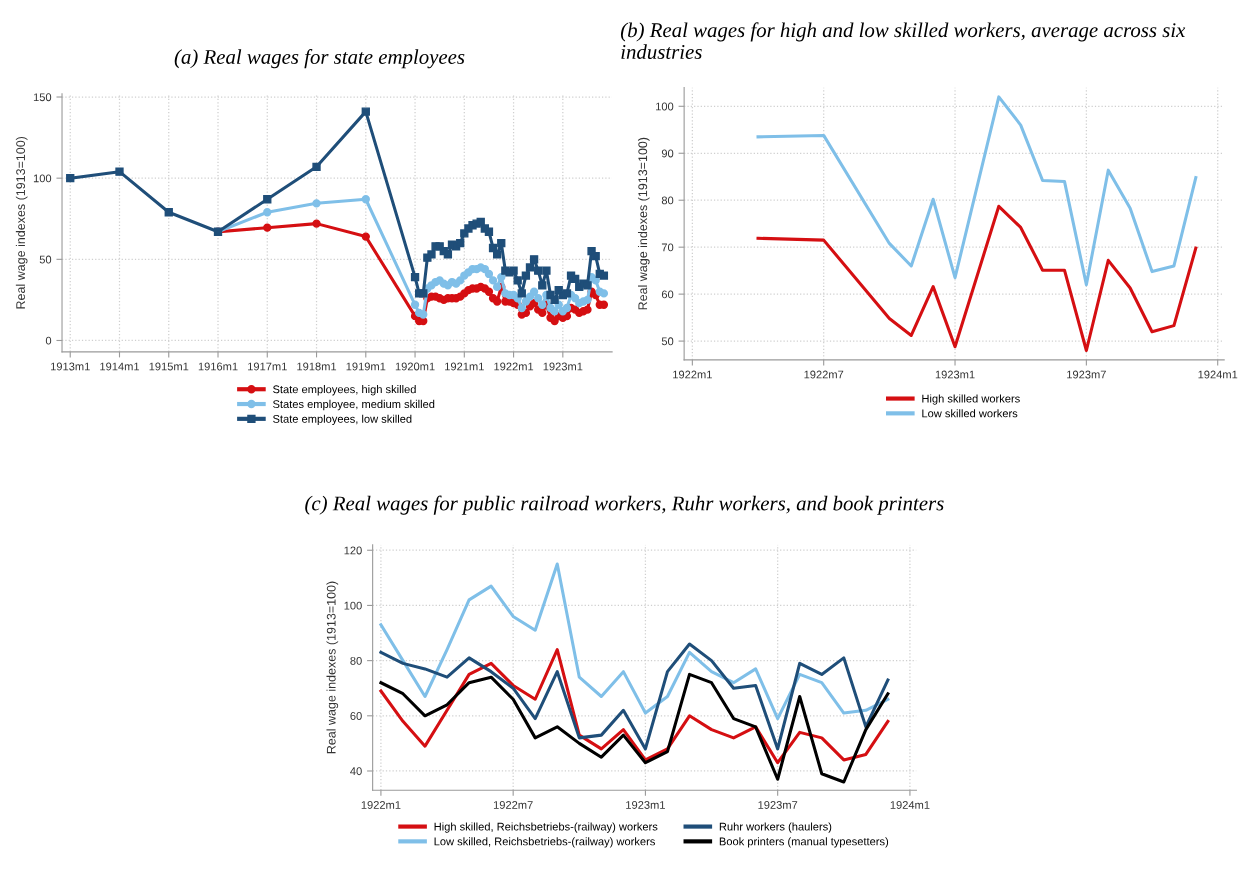 This screenshot has height=893, width=1253. Describe the element at coordinates (353, 550) in the screenshot. I see `y-tick-label: 120` at that location.